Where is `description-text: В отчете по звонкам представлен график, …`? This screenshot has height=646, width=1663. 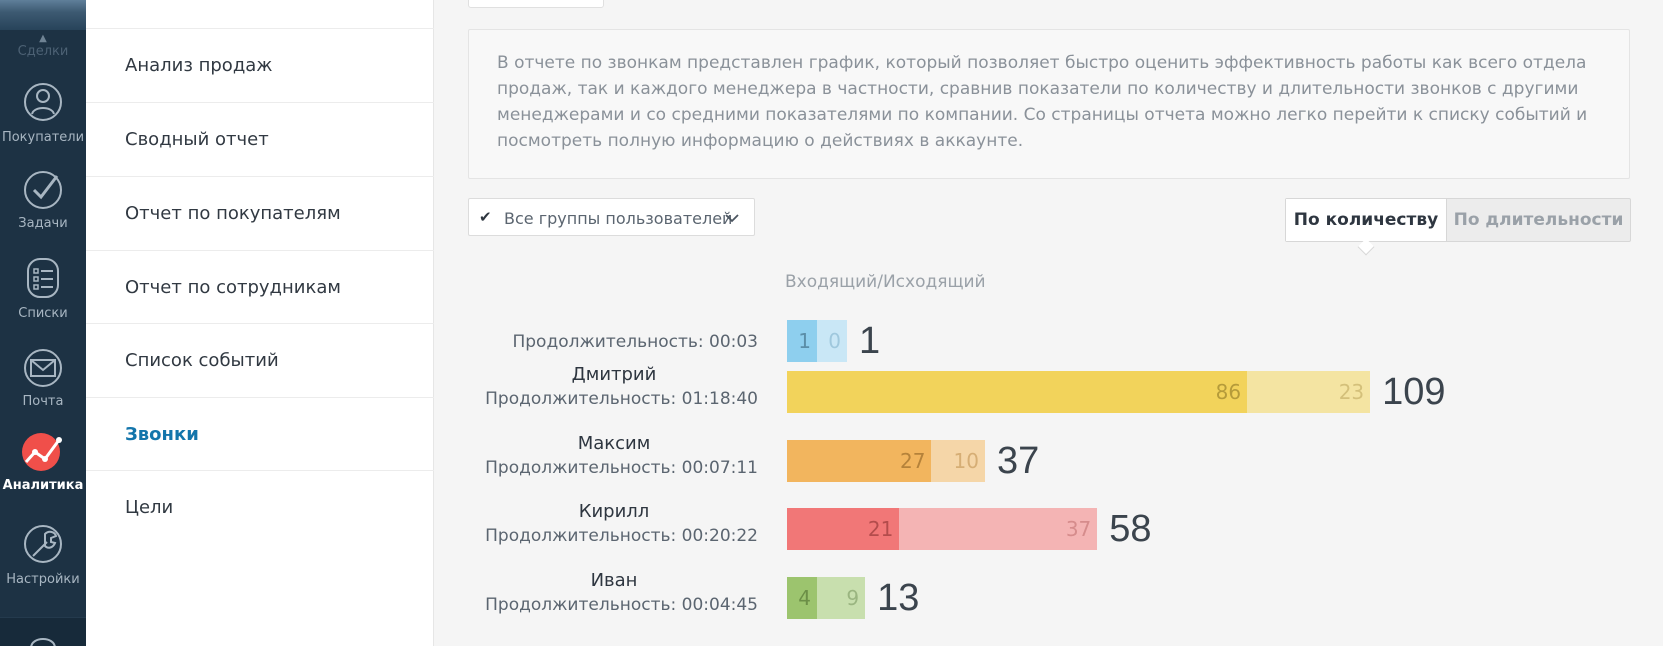 description-text: В отчете по звонкам представлен график, … is located at coordinates (1042, 102).